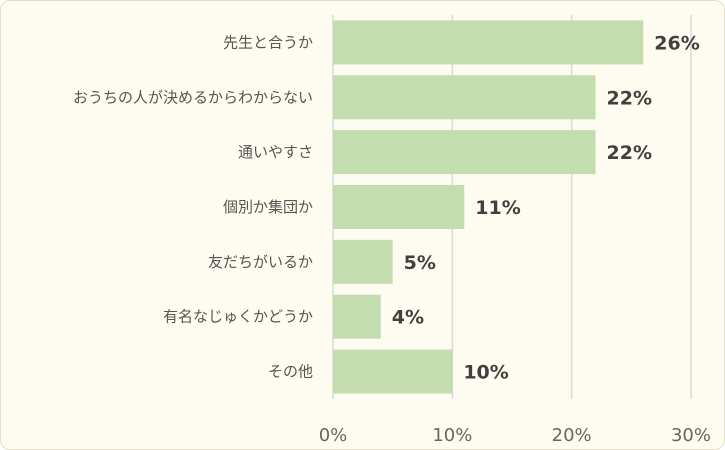 The image size is (725, 450). What do you see at coordinates (193, 97) in the screenshot?
I see `category-label: おうちの人が決めるからわからない` at bounding box center [193, 97].